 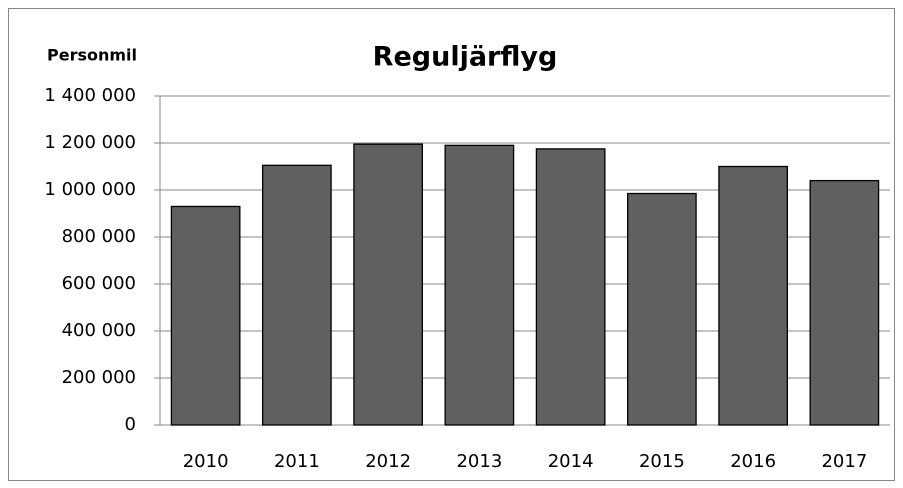 What do you see at coordinates (99, 330) in the screenshot?
I see `y-tick-label: 400 000` at bounding box center [99, 330].